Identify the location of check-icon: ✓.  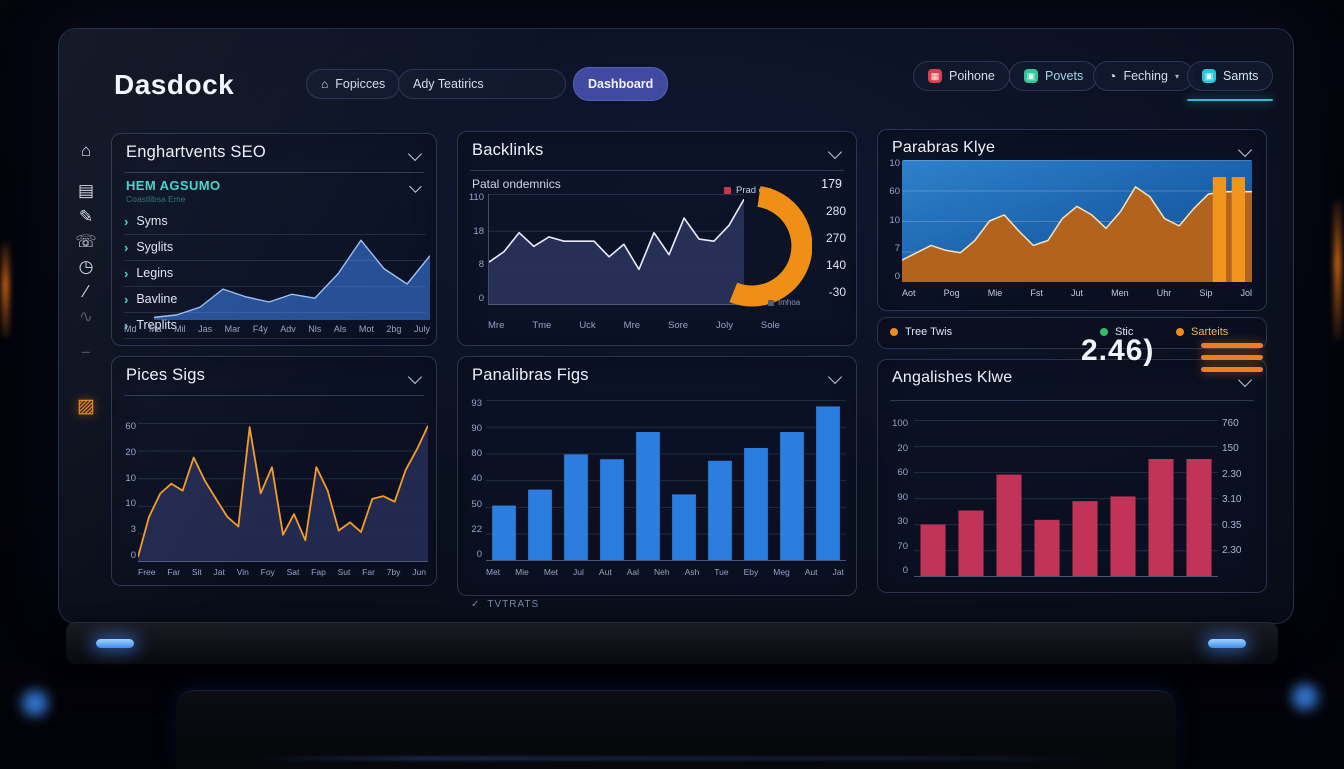
(475, 604).